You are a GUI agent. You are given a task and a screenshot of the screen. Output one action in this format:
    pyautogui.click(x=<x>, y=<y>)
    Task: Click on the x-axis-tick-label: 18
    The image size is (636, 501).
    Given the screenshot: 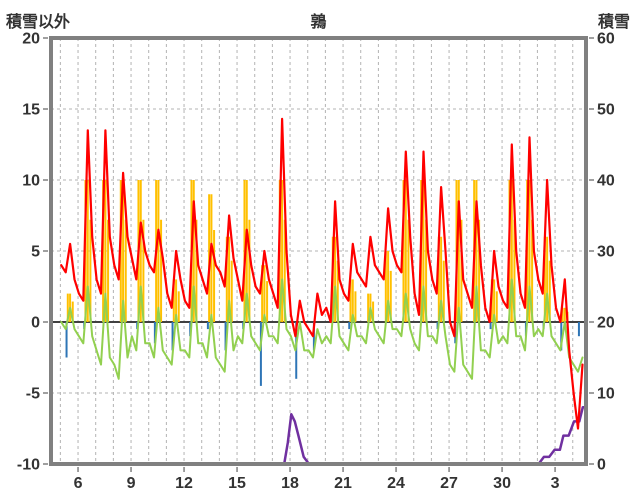 What is the action you would take?
    pyautogui.click(x=290, y=483)
    